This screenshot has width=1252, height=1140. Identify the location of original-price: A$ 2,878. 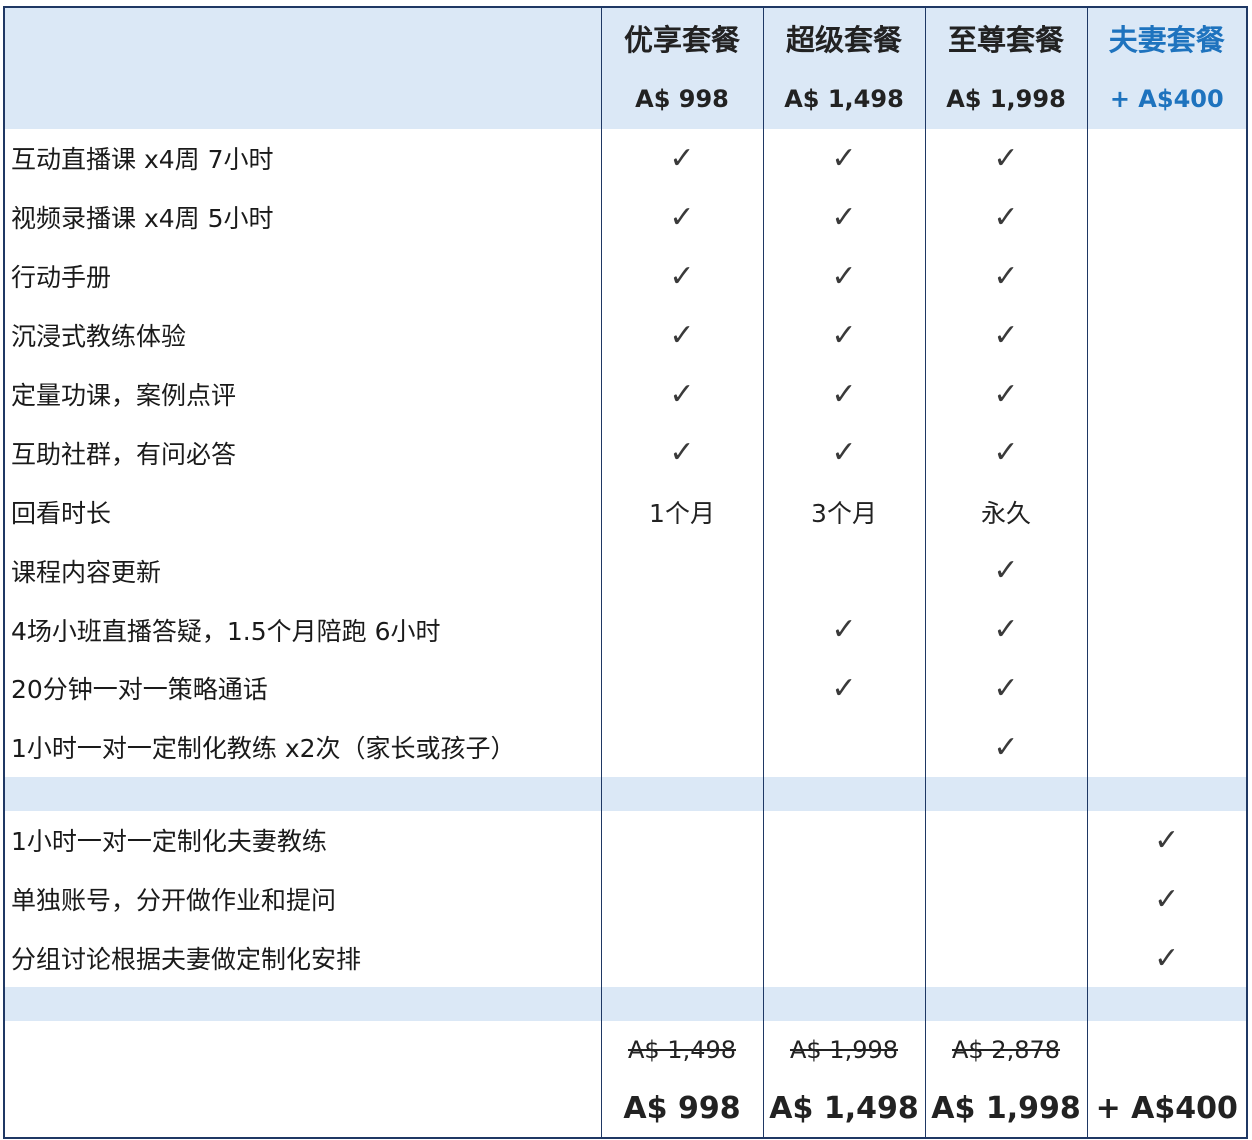
(1006, 1050).